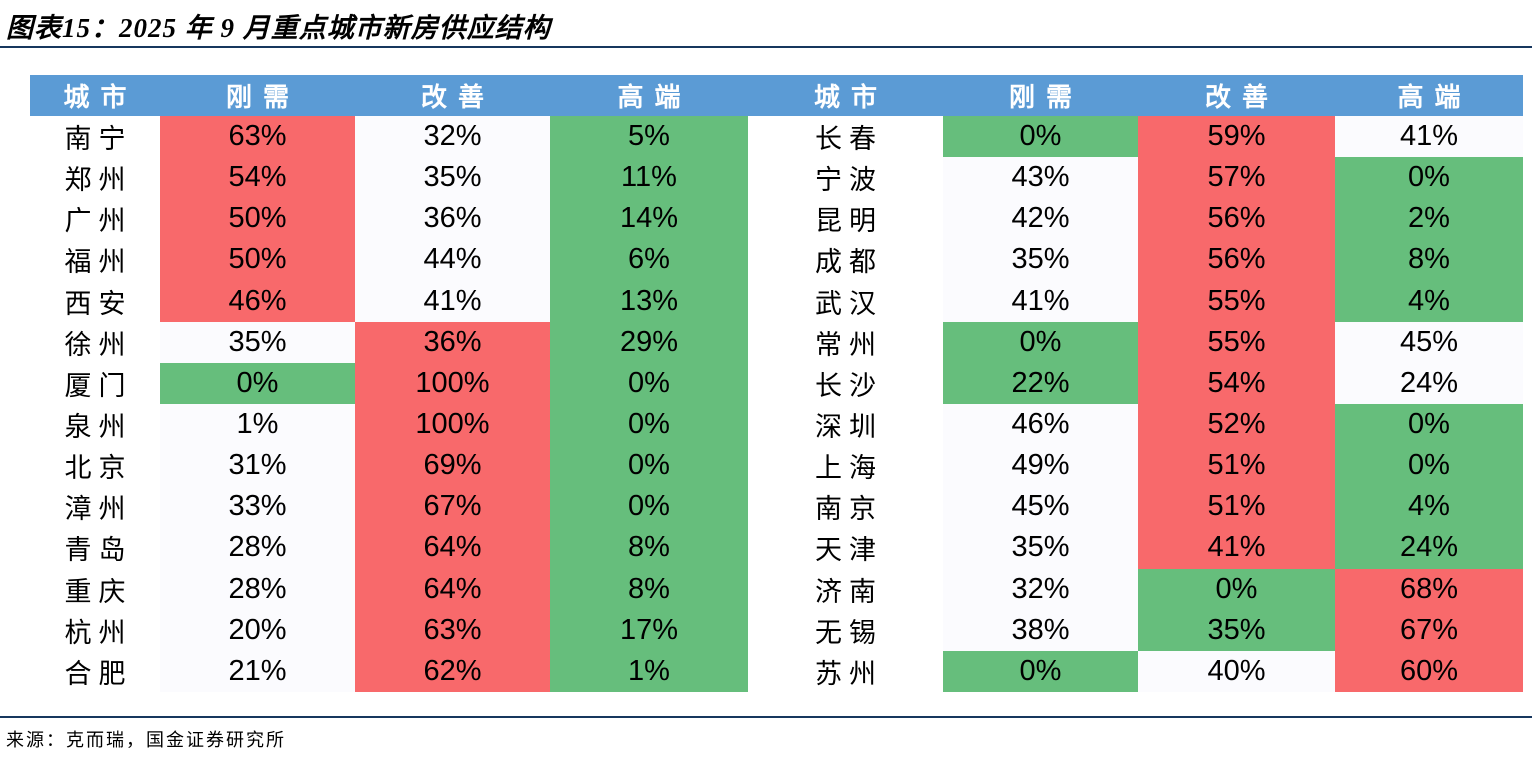 Image resolution: width=1532 pixels, height=759 pixels. I want to click on value-cell: 42%, so click(1040, 219).